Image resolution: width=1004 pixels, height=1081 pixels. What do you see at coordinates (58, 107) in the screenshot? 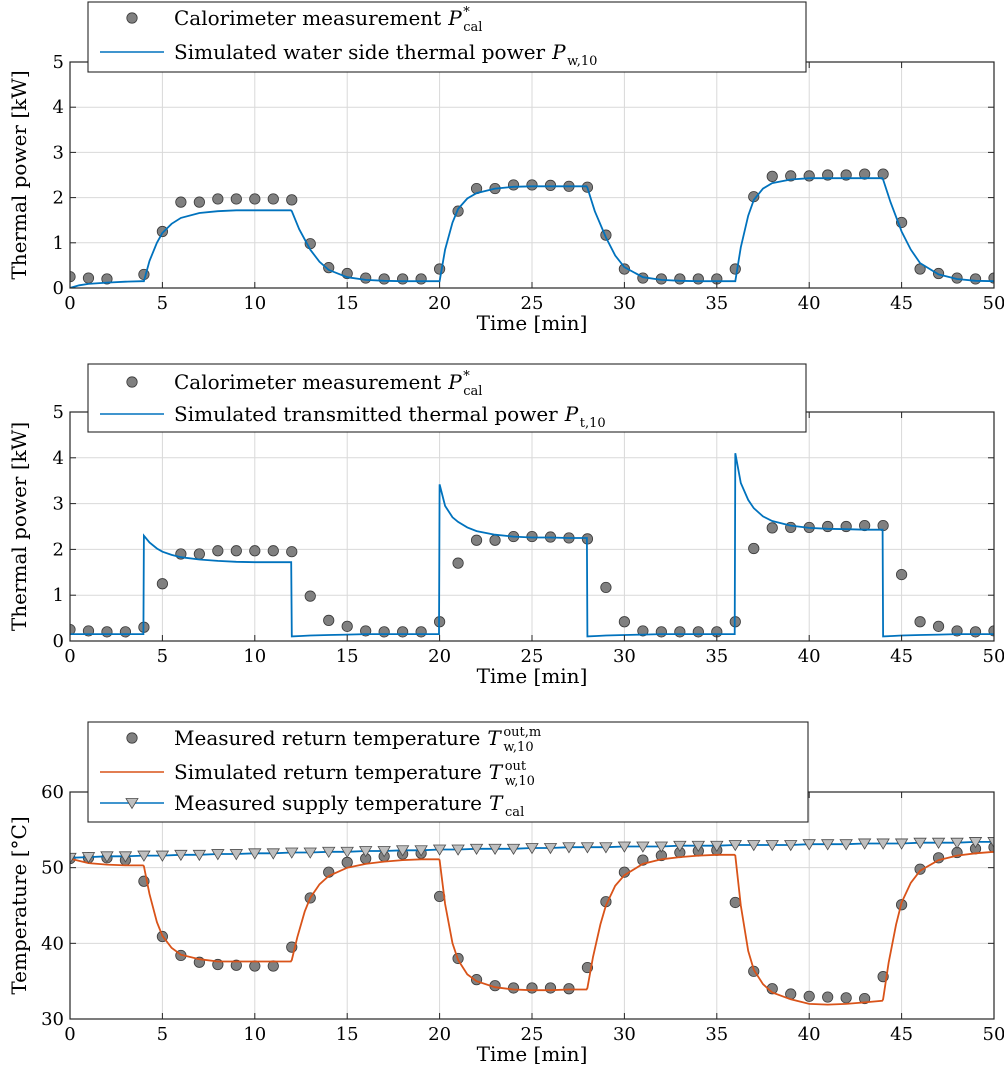
I see `y-tick-label: 4` at bounding box center [58, 107].